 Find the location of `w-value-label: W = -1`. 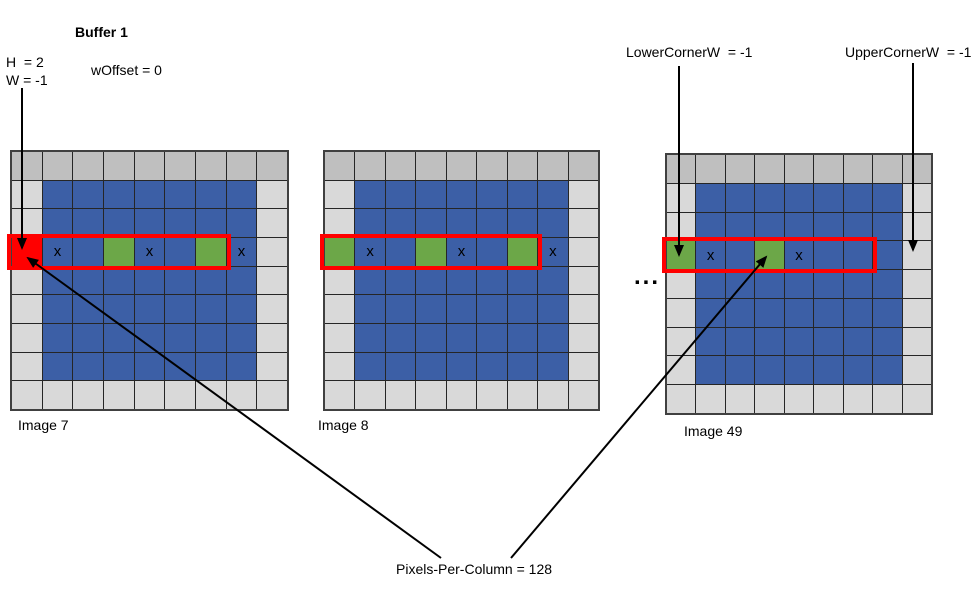

w-value-label: W = -1 is located at coordinates (27, 80).